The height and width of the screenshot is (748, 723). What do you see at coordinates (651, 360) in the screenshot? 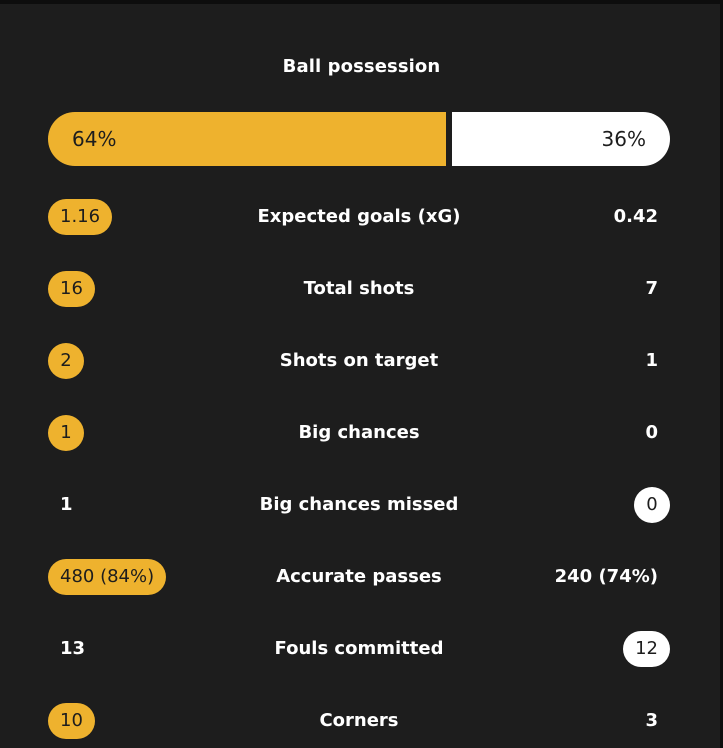
I see `stat-away-value: 1` at bounding box center [651, 360].